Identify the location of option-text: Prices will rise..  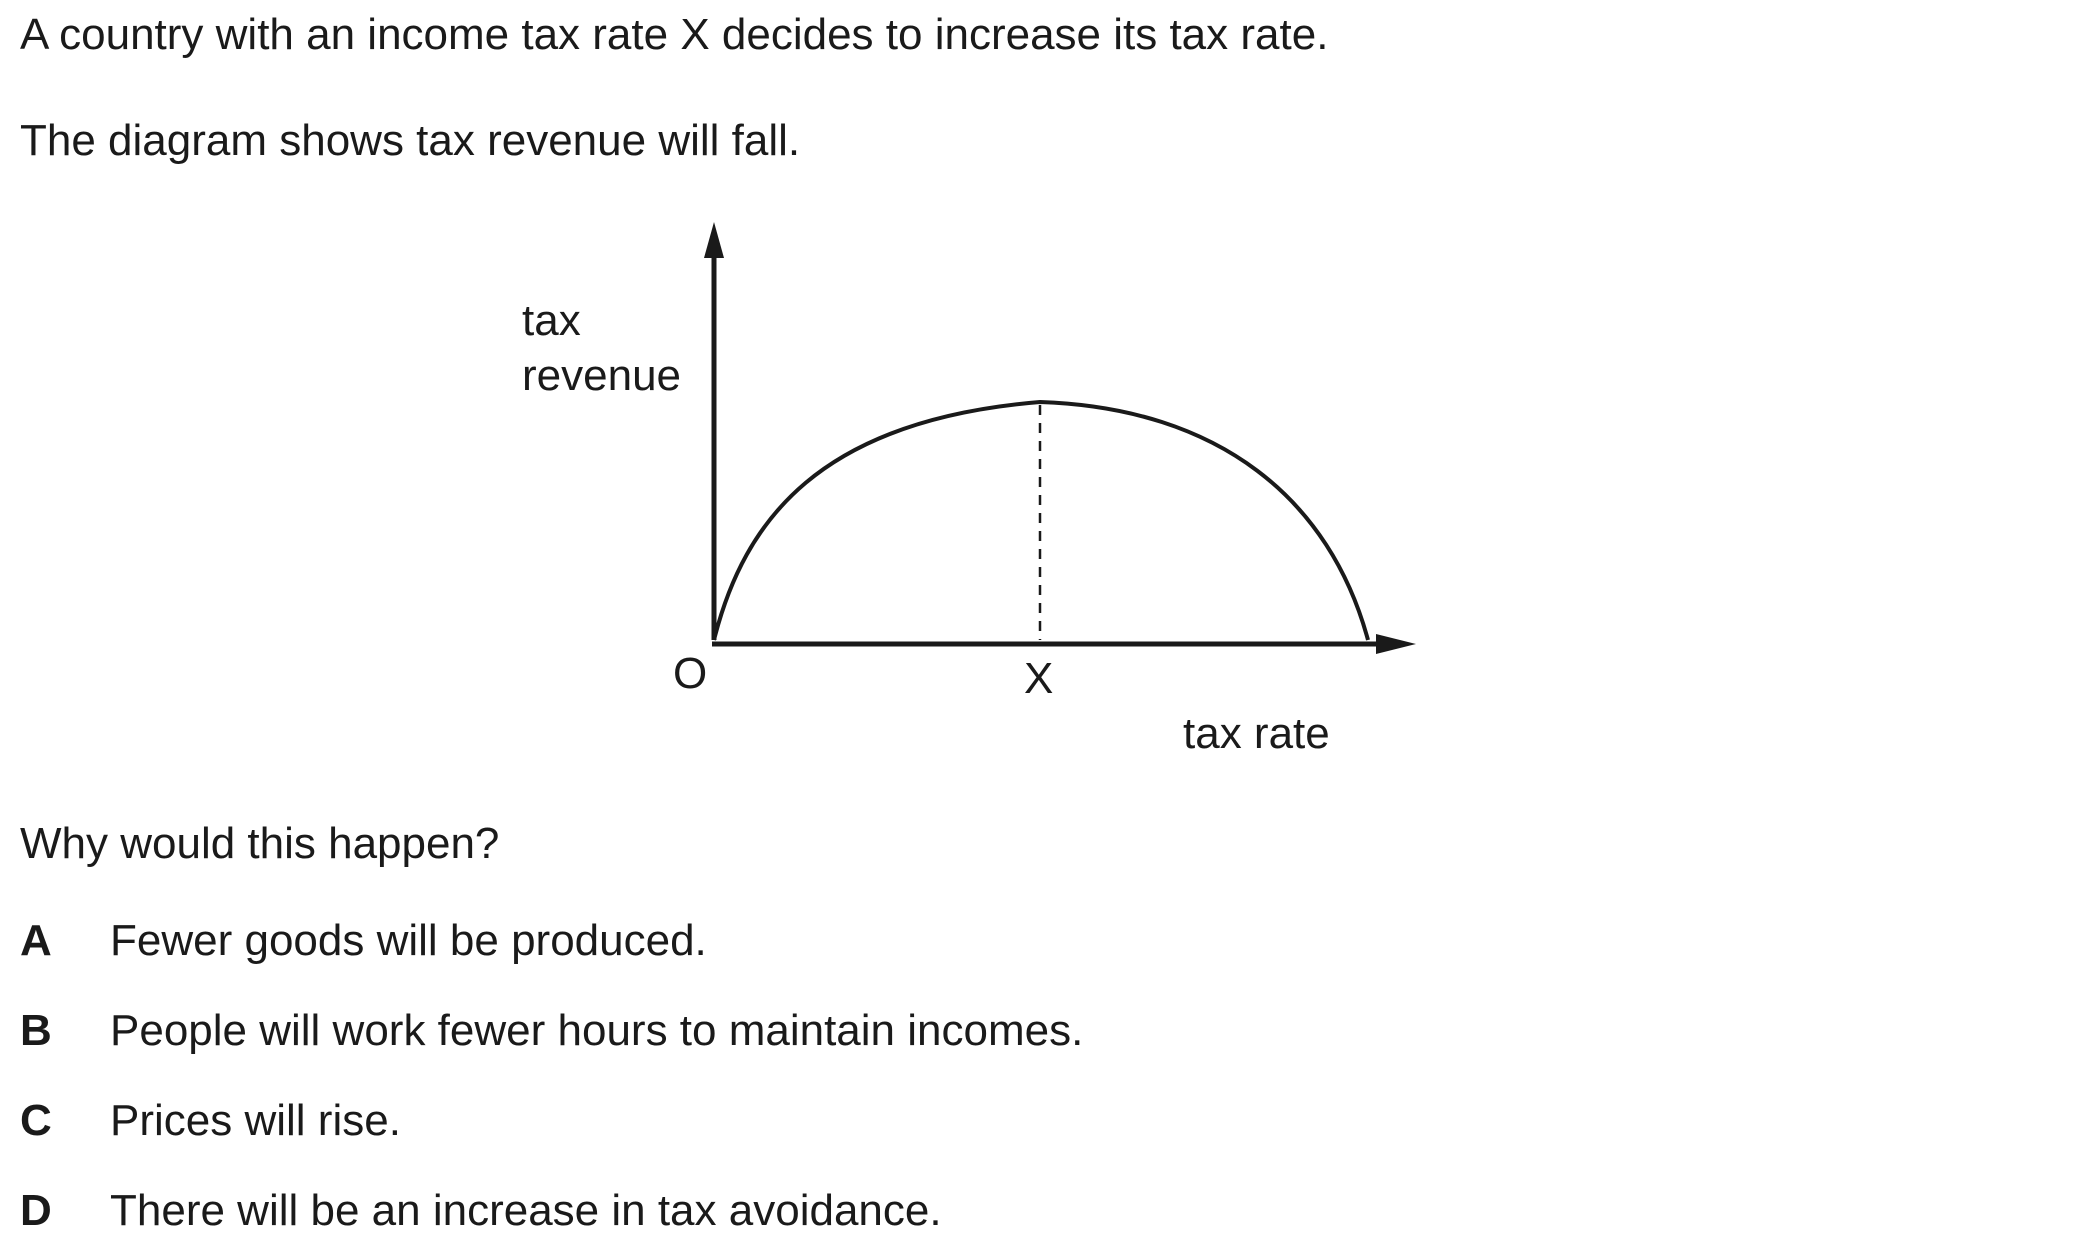
(255, 1120).